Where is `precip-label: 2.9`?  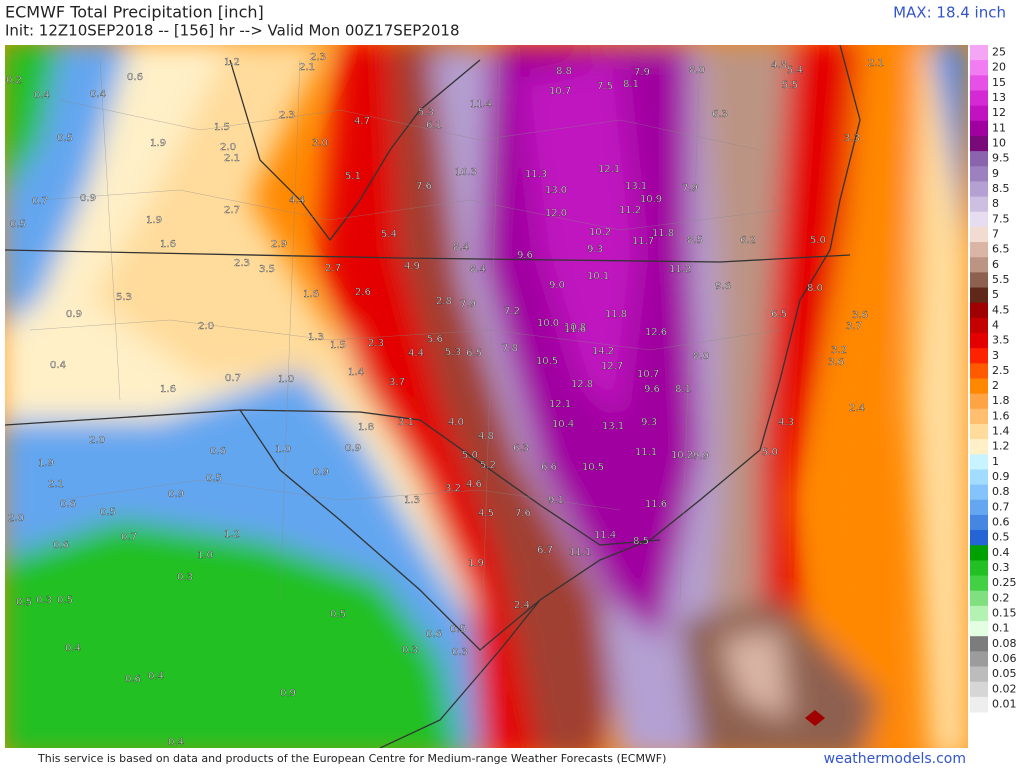 precip-label: 2.9 is located at coordinates (279, 244).